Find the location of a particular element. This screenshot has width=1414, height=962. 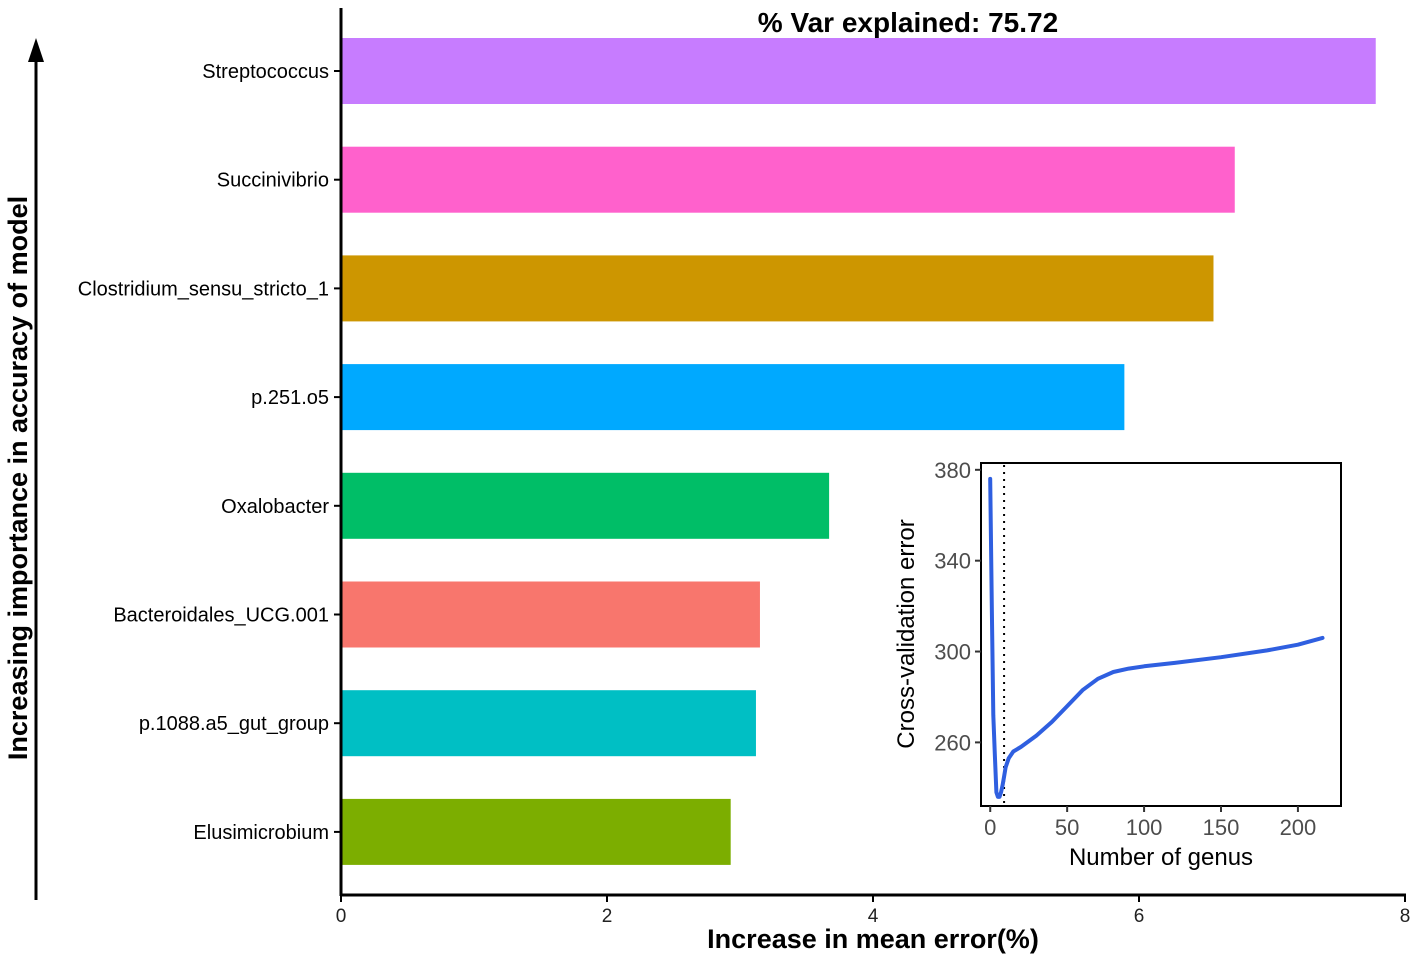

category-label: Oxalobacter is located at coordinates (275, 507).